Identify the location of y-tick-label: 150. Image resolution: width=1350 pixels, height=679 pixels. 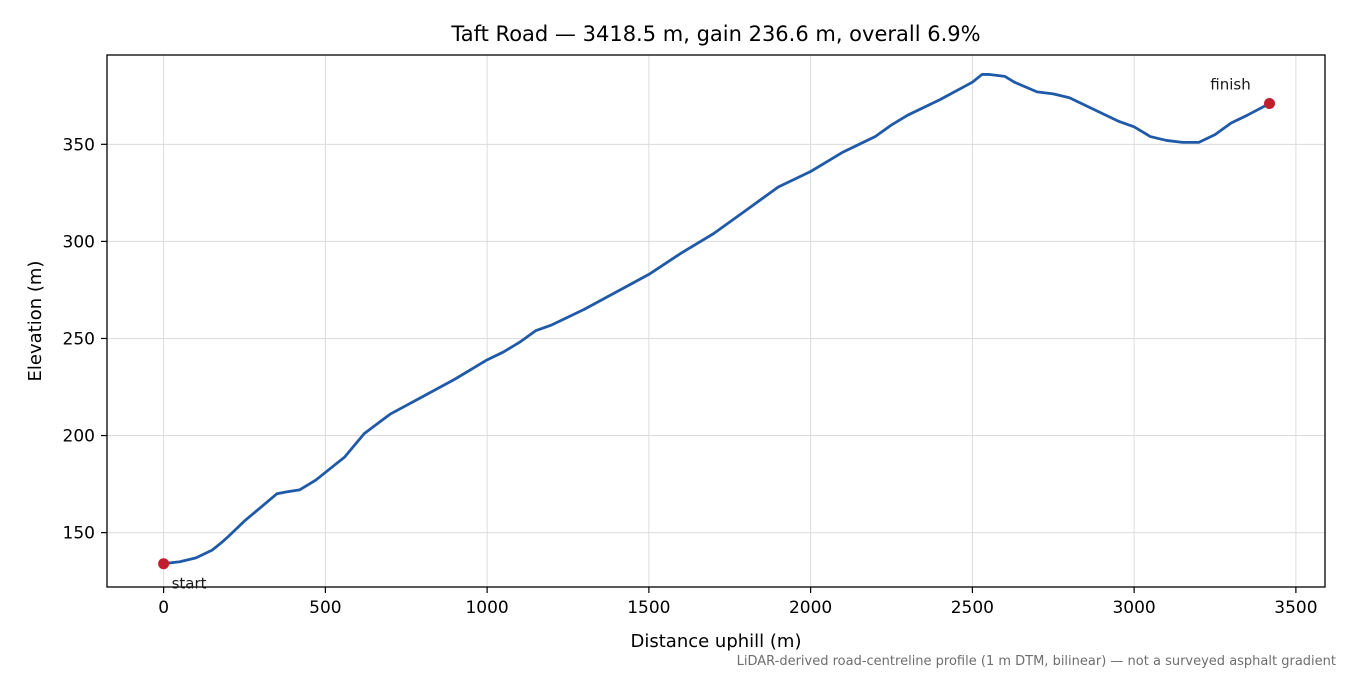
(79, 534).